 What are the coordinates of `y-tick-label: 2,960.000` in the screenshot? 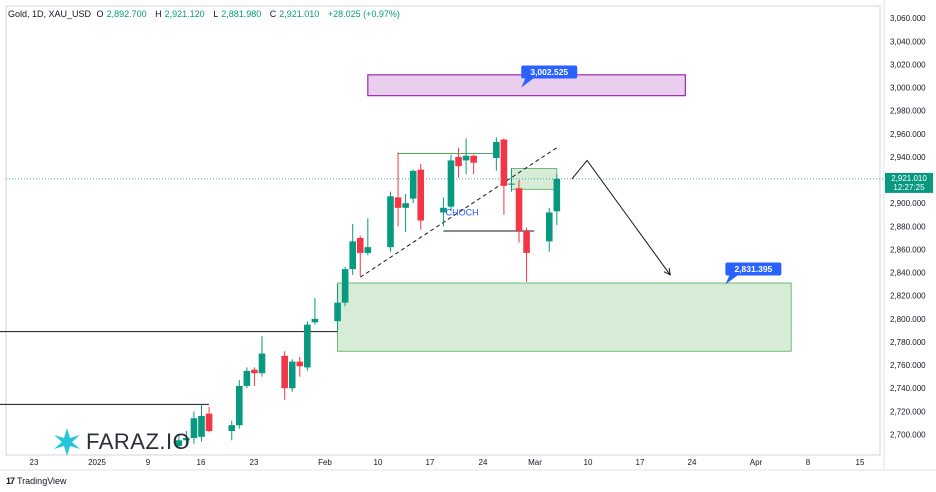 It's located at (908, 134).